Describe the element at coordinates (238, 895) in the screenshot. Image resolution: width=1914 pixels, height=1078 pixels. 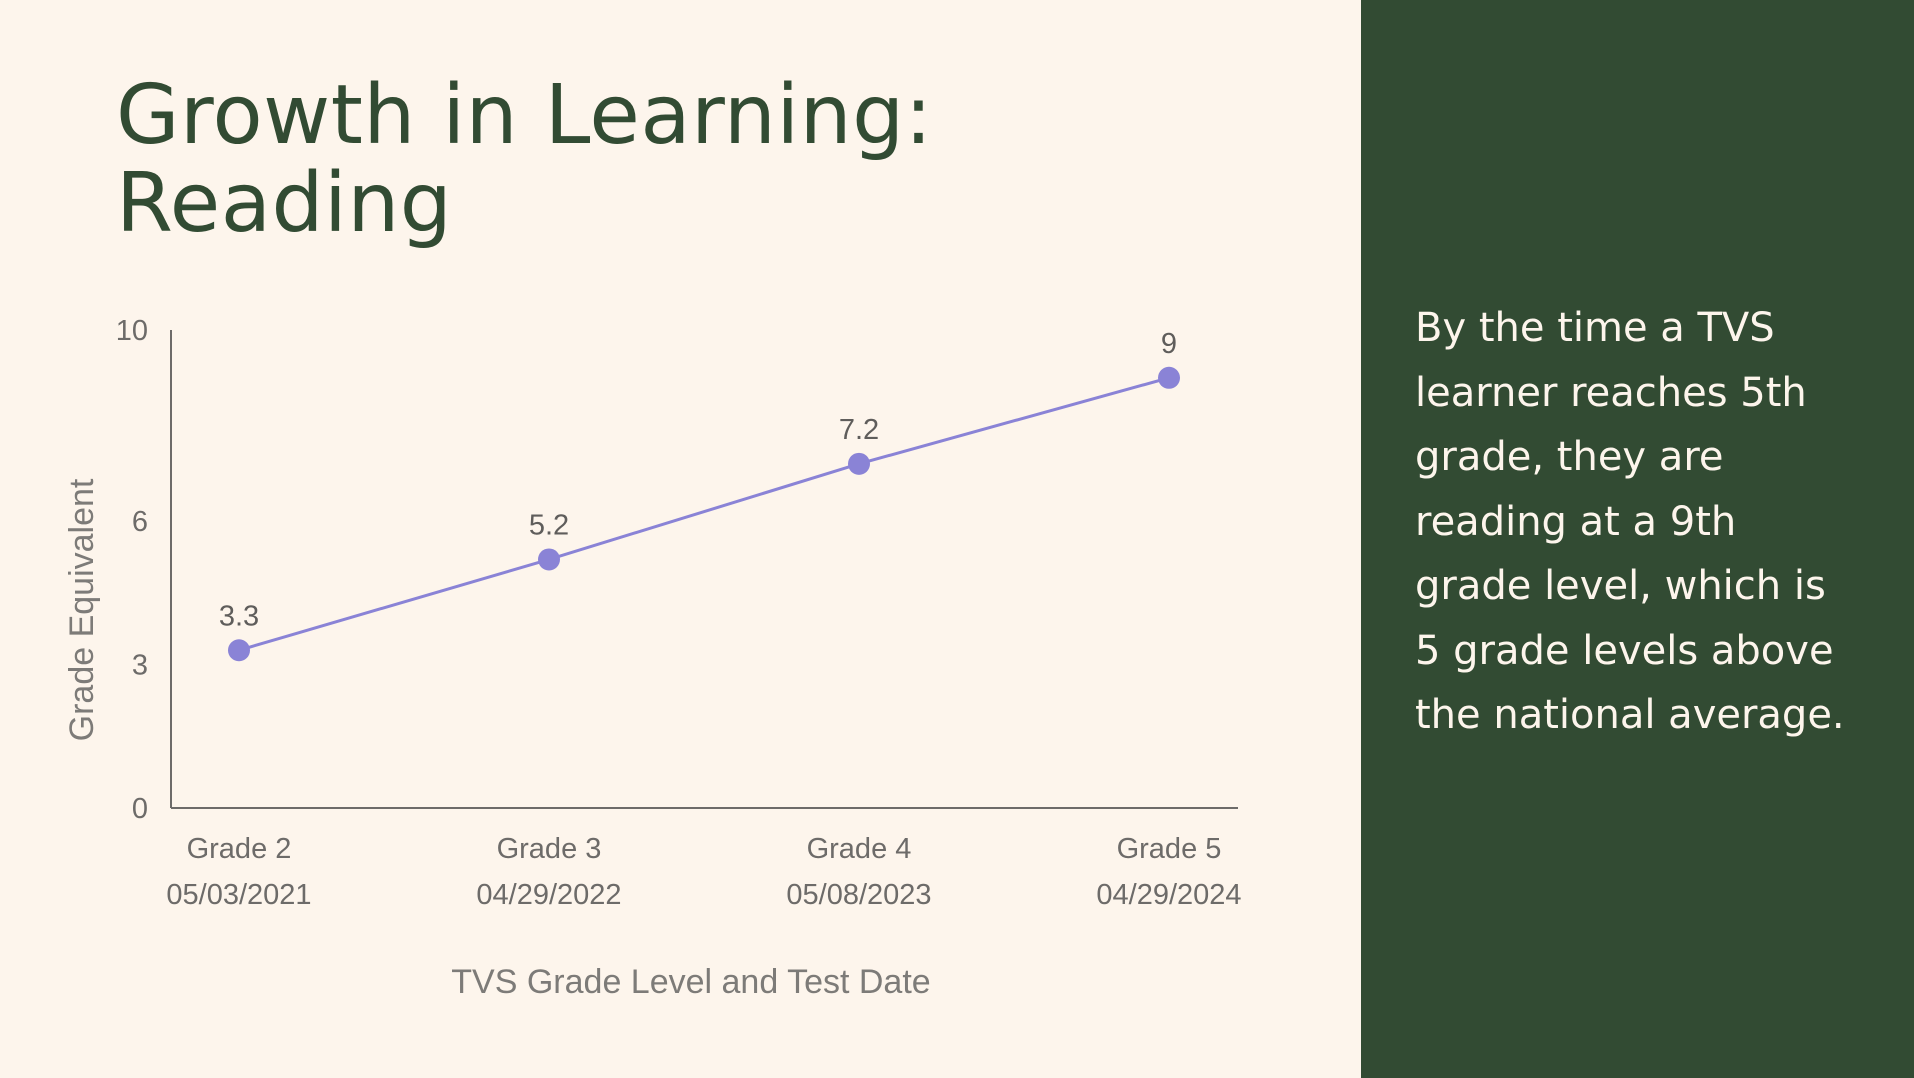
I see `x-tick-label: 05/03/2021` at that location.